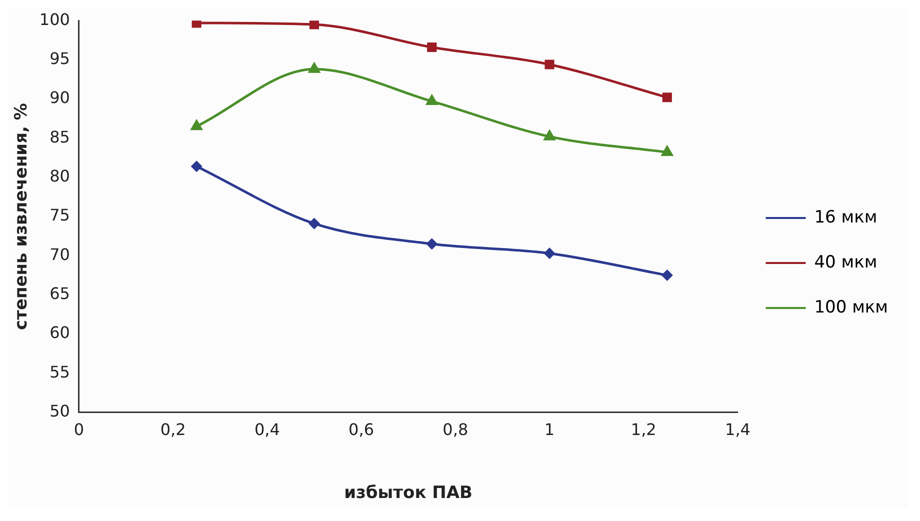 The height and width of the screenshot is (521, 920). I want to click on legend-label: 16 мкм, so click(846, 217).